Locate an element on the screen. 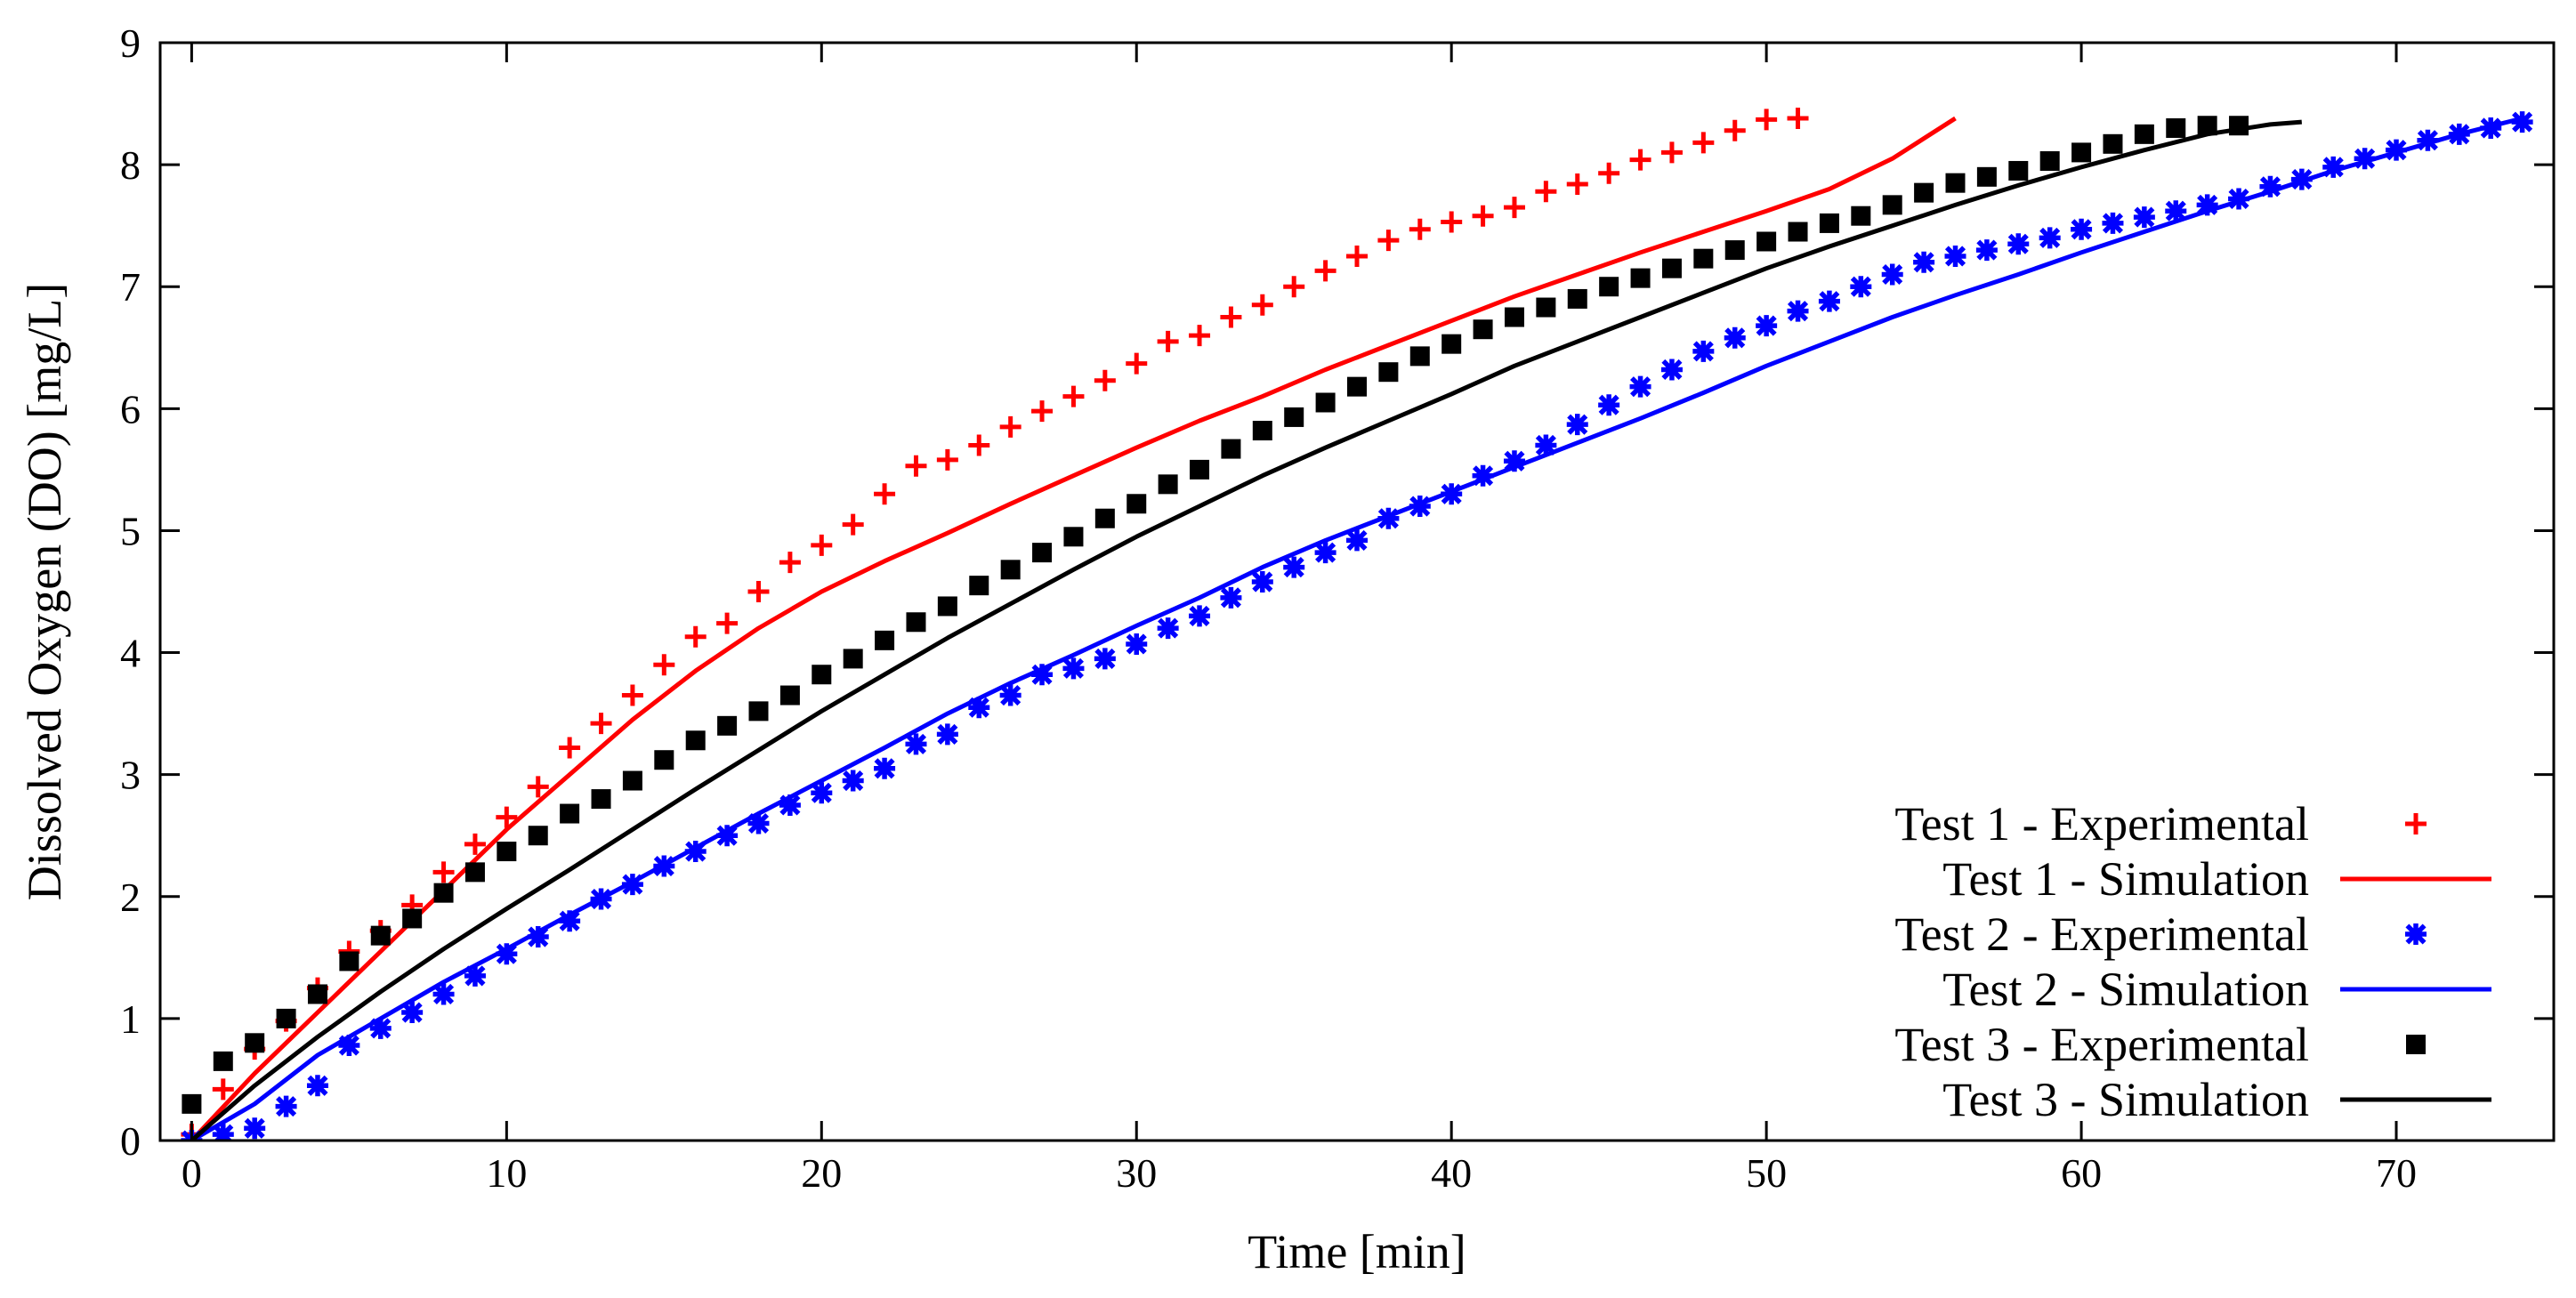 The image size is (2576, 1298). y-tick-label: 2 is located at coordinates (130, 897).